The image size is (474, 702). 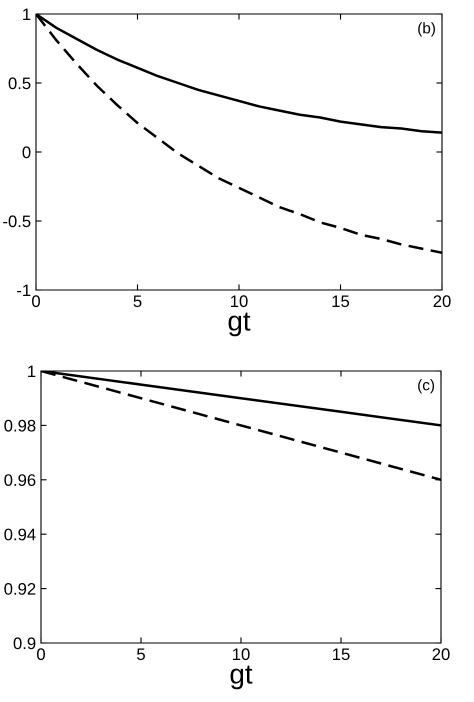 What do you see at coordinates (41, 654) in the screenshot?
I see `x-tick-label: 0` at bounding box center [41, 654].